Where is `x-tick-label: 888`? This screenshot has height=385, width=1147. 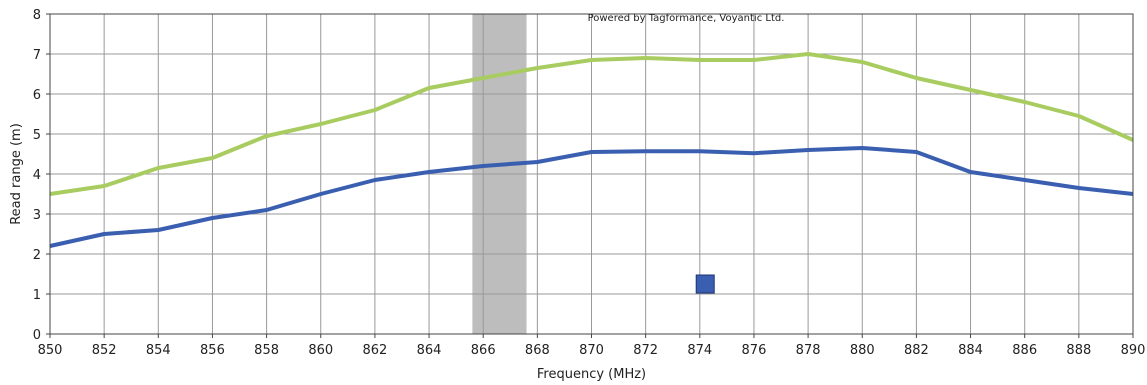 x-tick-label: 888 is located at coordinates (1078, 350).